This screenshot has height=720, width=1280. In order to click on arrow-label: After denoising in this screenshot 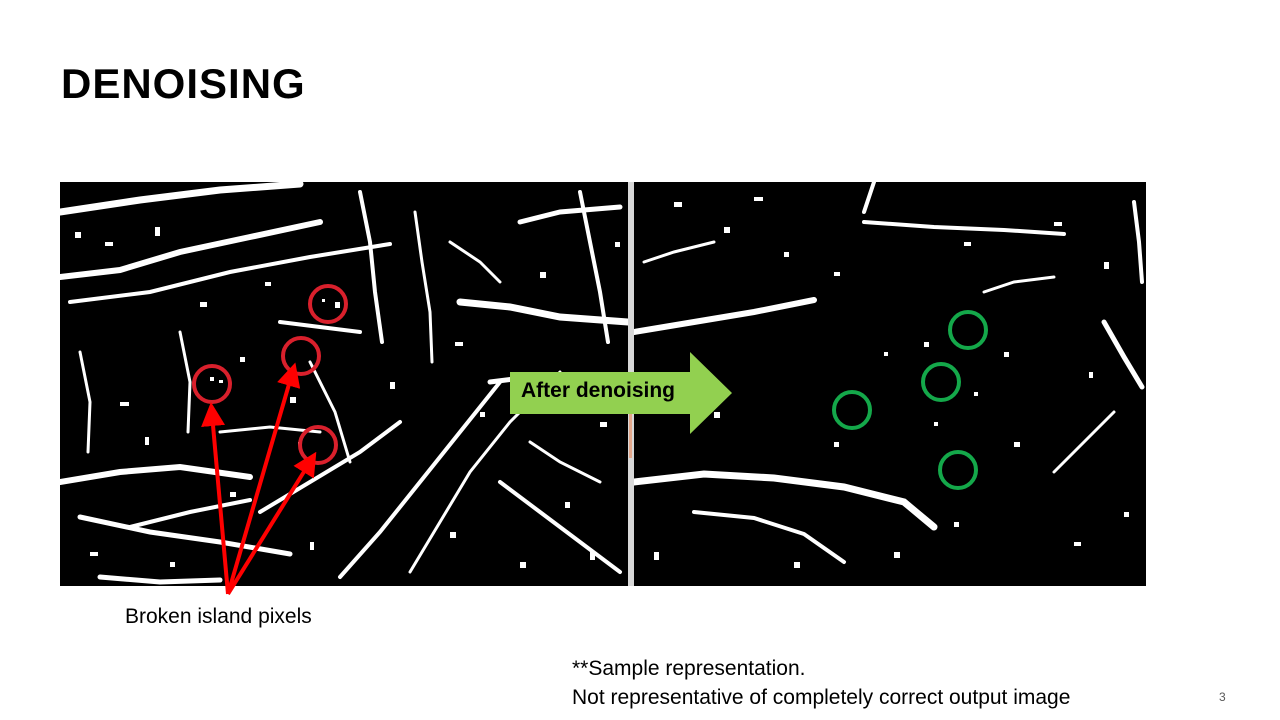, I will do `click(598, 390)`.